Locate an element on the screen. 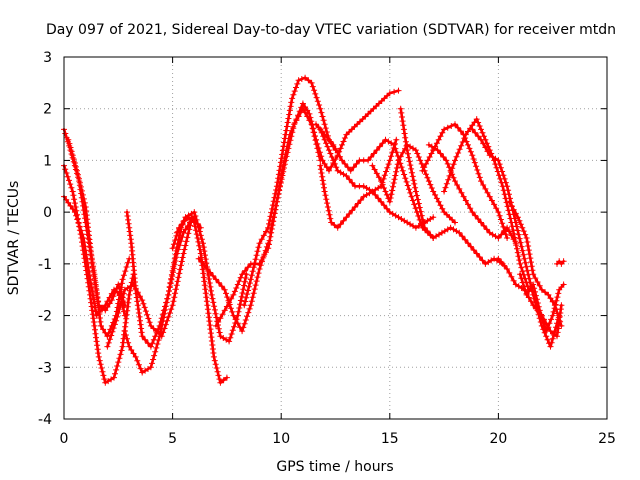 This screenshot has height=480, width=640. y-tick-label: -1 is located at coordinates (45, 265).